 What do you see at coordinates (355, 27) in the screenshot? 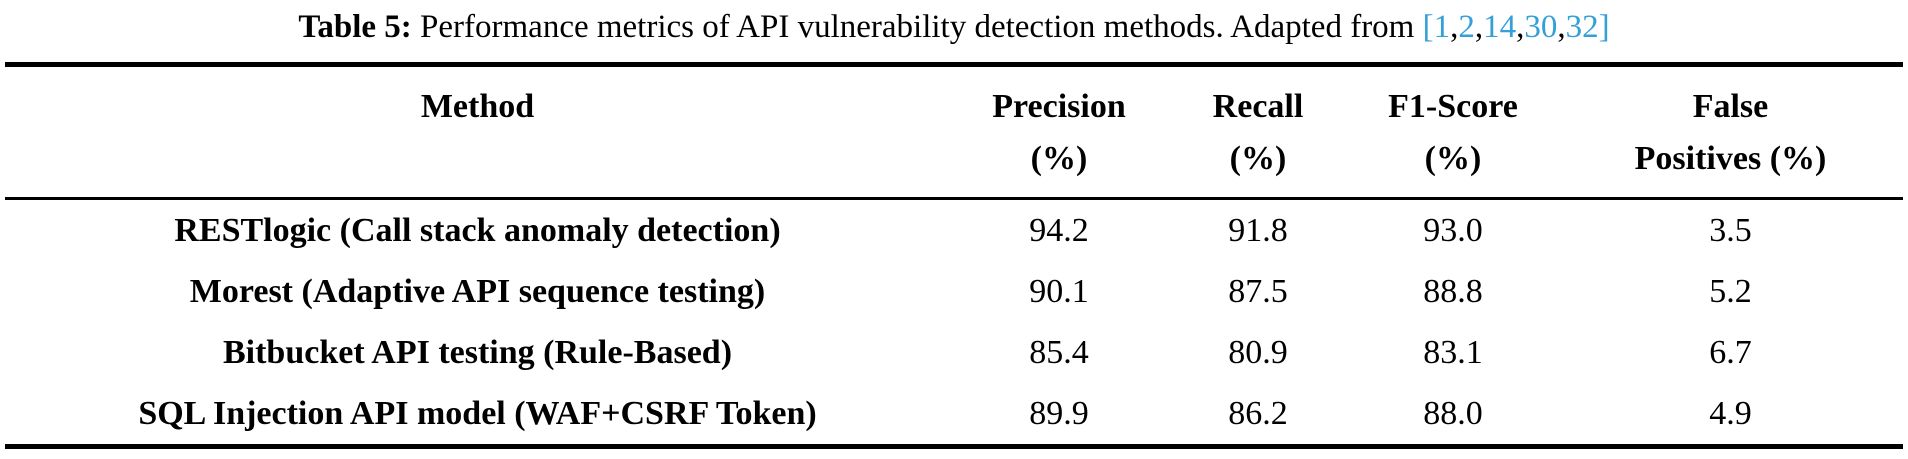
I see `caption-label: Table 5:` at bounding box center [355, 27].